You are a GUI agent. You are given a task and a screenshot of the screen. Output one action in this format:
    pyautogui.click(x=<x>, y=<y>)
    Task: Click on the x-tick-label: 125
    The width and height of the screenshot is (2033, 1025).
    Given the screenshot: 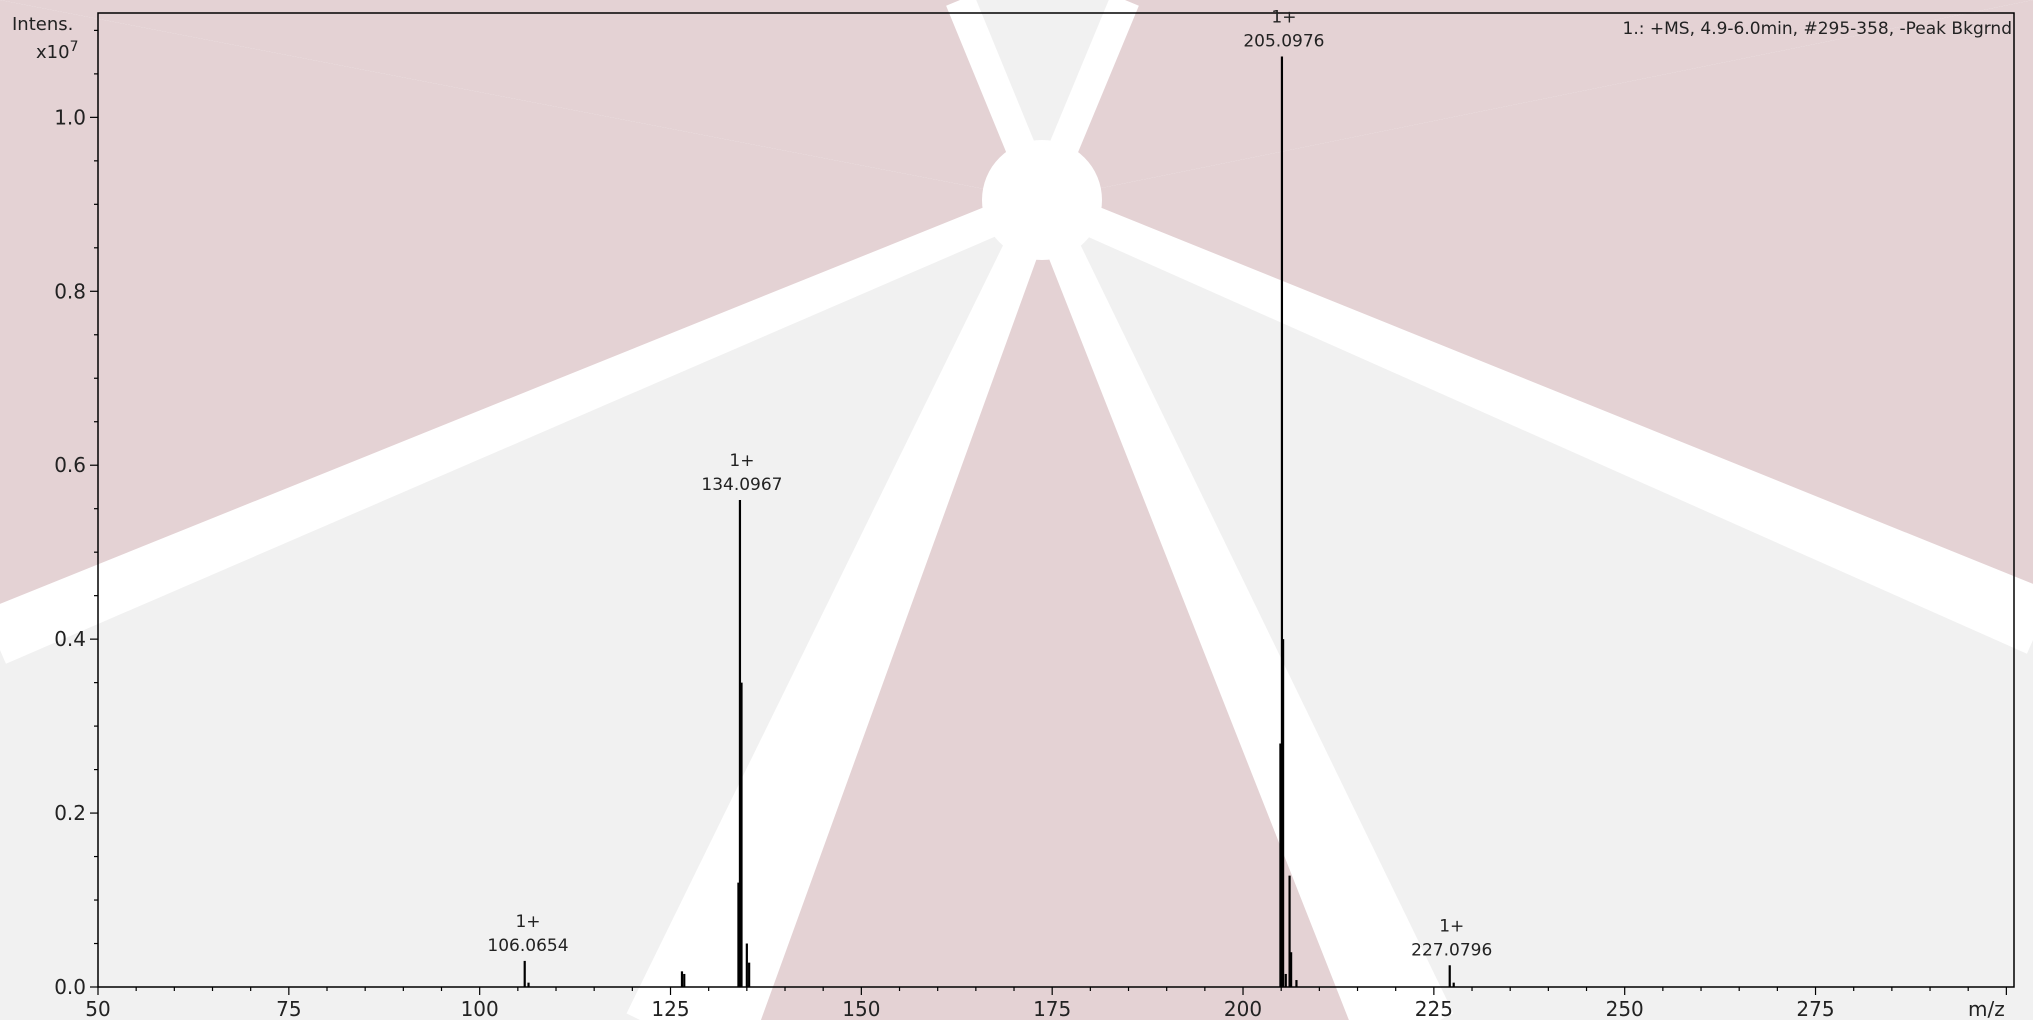 What is the action you would take?
    pyautogui.click(x=670, y=1008)
    